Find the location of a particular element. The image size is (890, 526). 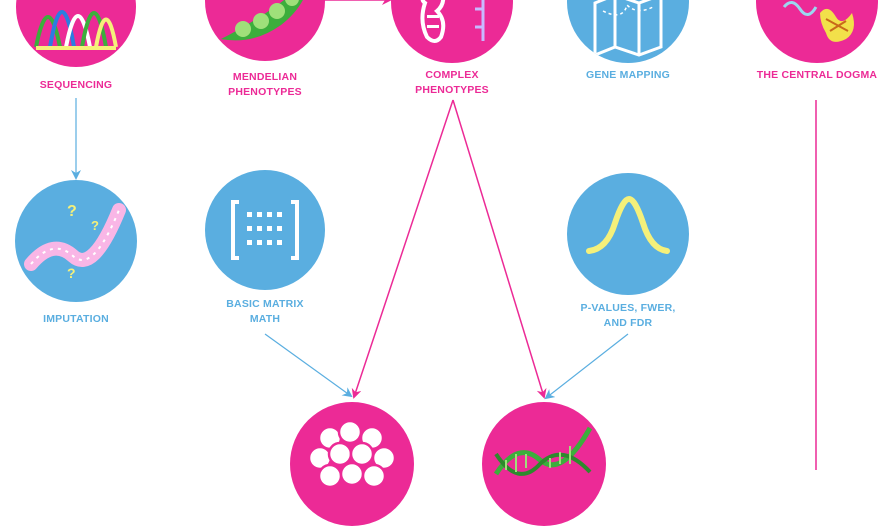

chromosome-icon is located at coordinates (452, 21).